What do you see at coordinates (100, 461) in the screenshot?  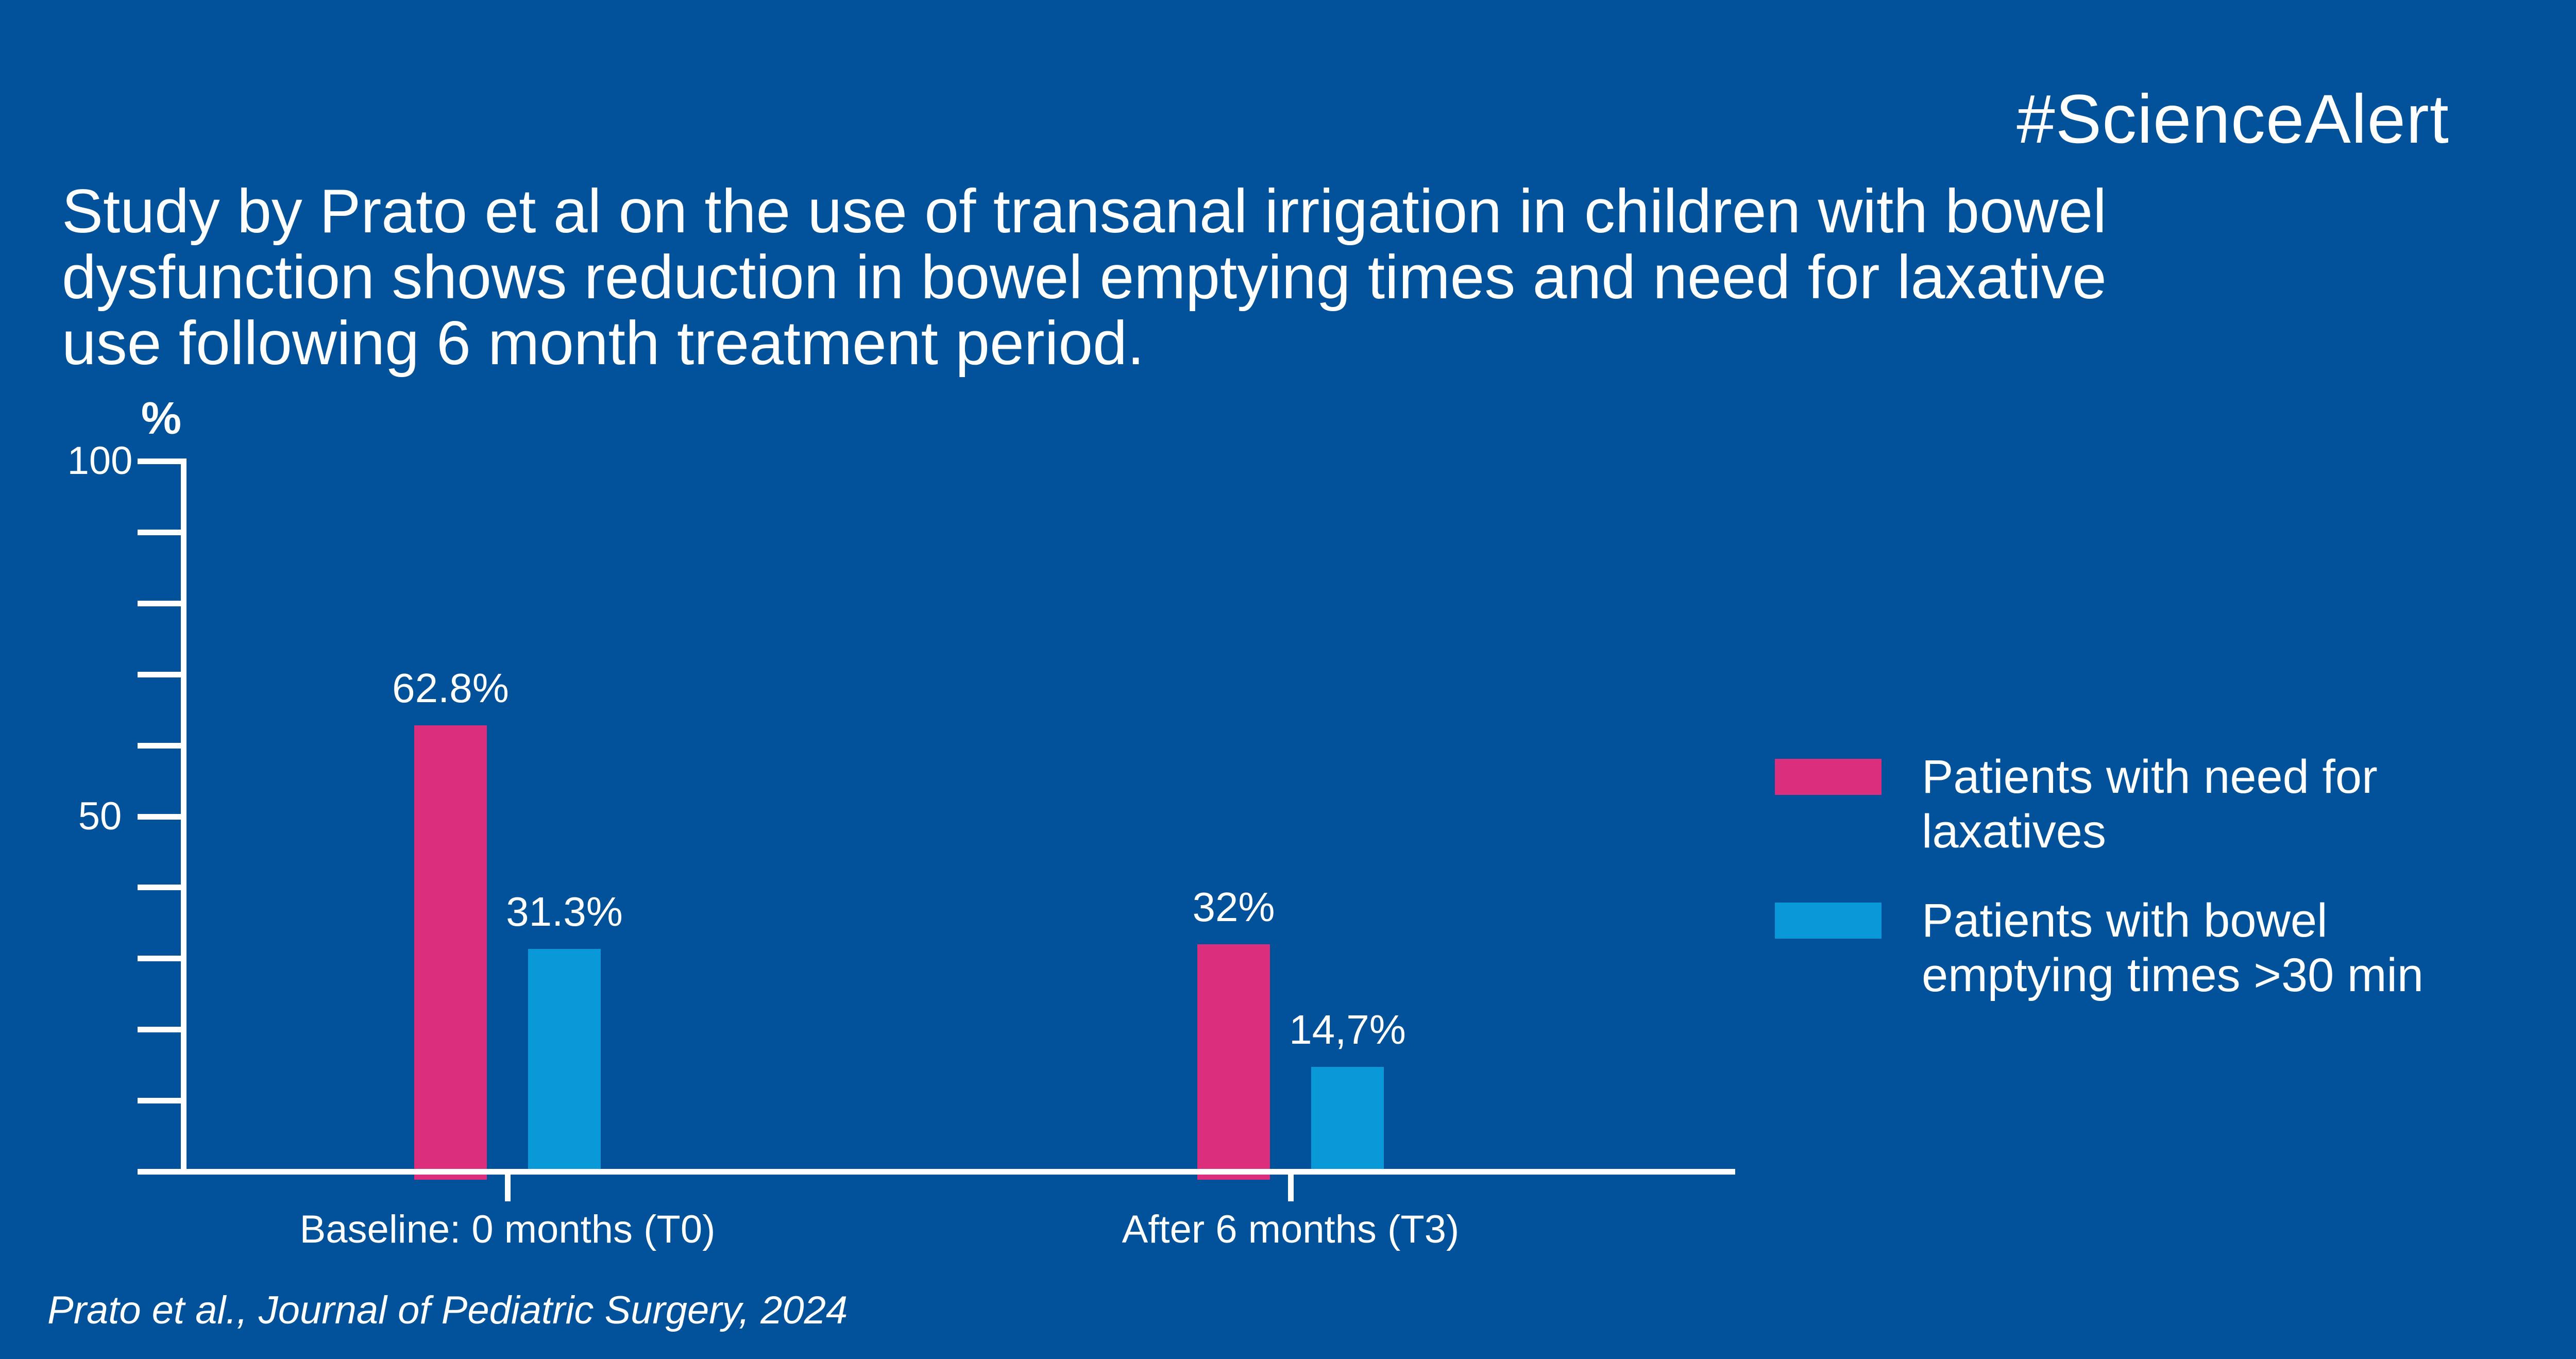 I see `y-axis-tick-label-100: 100` at bounding box center [100, 461].